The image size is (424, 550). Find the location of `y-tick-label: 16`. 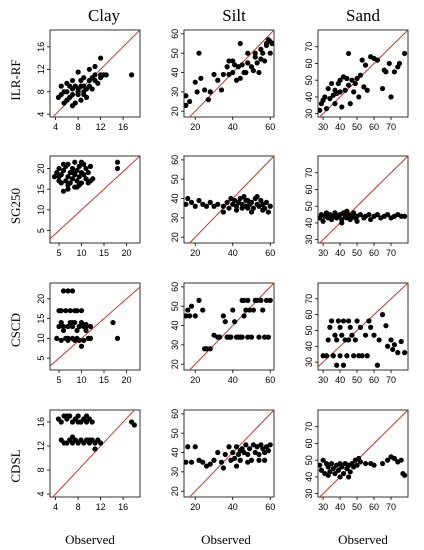

y-tick-label: 16 is located at coordinates (41, 47).